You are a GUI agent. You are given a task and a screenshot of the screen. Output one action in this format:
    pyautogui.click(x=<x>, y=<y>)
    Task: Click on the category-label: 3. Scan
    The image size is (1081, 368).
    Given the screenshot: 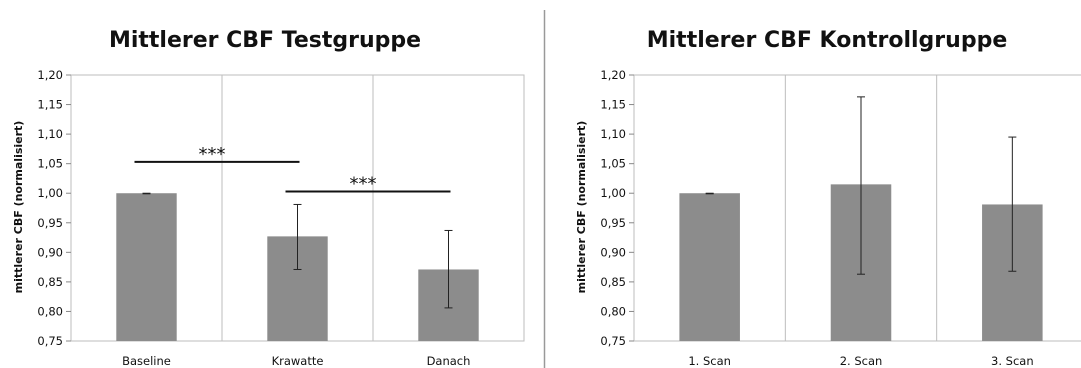 What is the action you would take?
    pyautogui.click(x=1012, y=361)
    